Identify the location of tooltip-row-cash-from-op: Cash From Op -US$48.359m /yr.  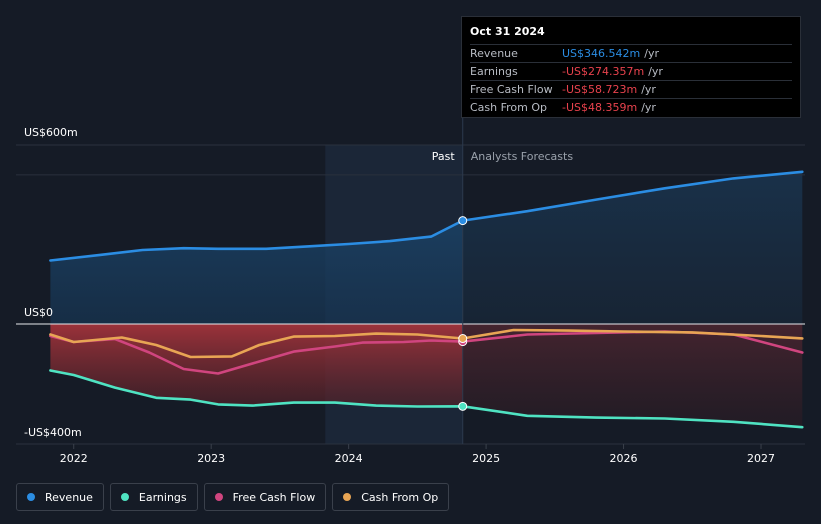
(631, 107).